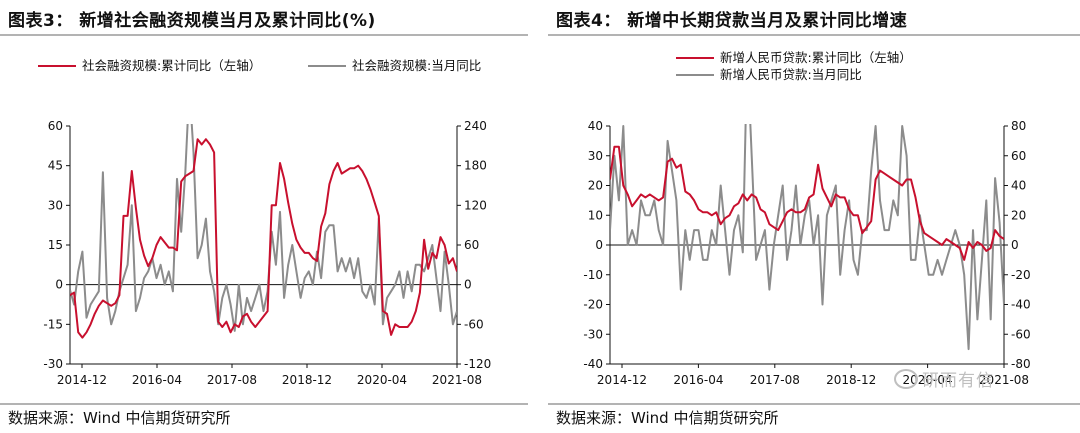  Describe the element at coordinates (1018, 186) in the screenshot. I see `y-tick-label-right: 40` at that location.